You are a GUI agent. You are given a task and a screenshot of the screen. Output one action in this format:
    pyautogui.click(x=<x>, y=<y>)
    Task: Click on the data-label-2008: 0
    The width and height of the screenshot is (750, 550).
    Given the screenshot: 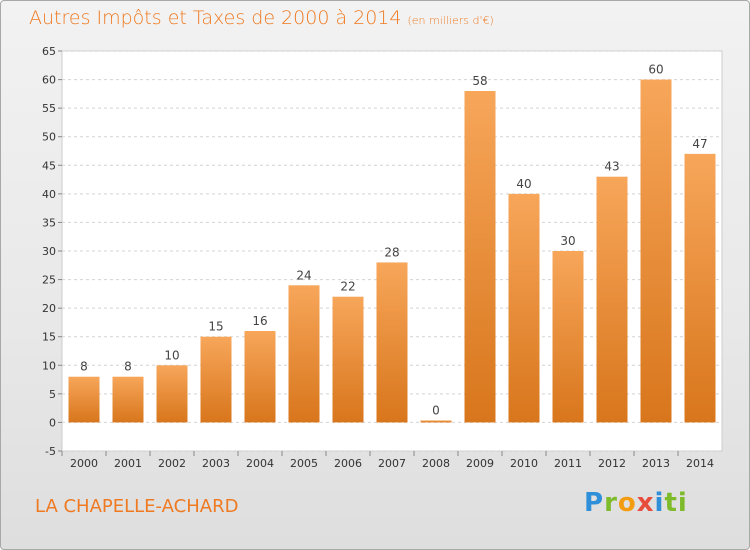 What is the action you would take?
    pyautogui.click(x=436, y=410)
    